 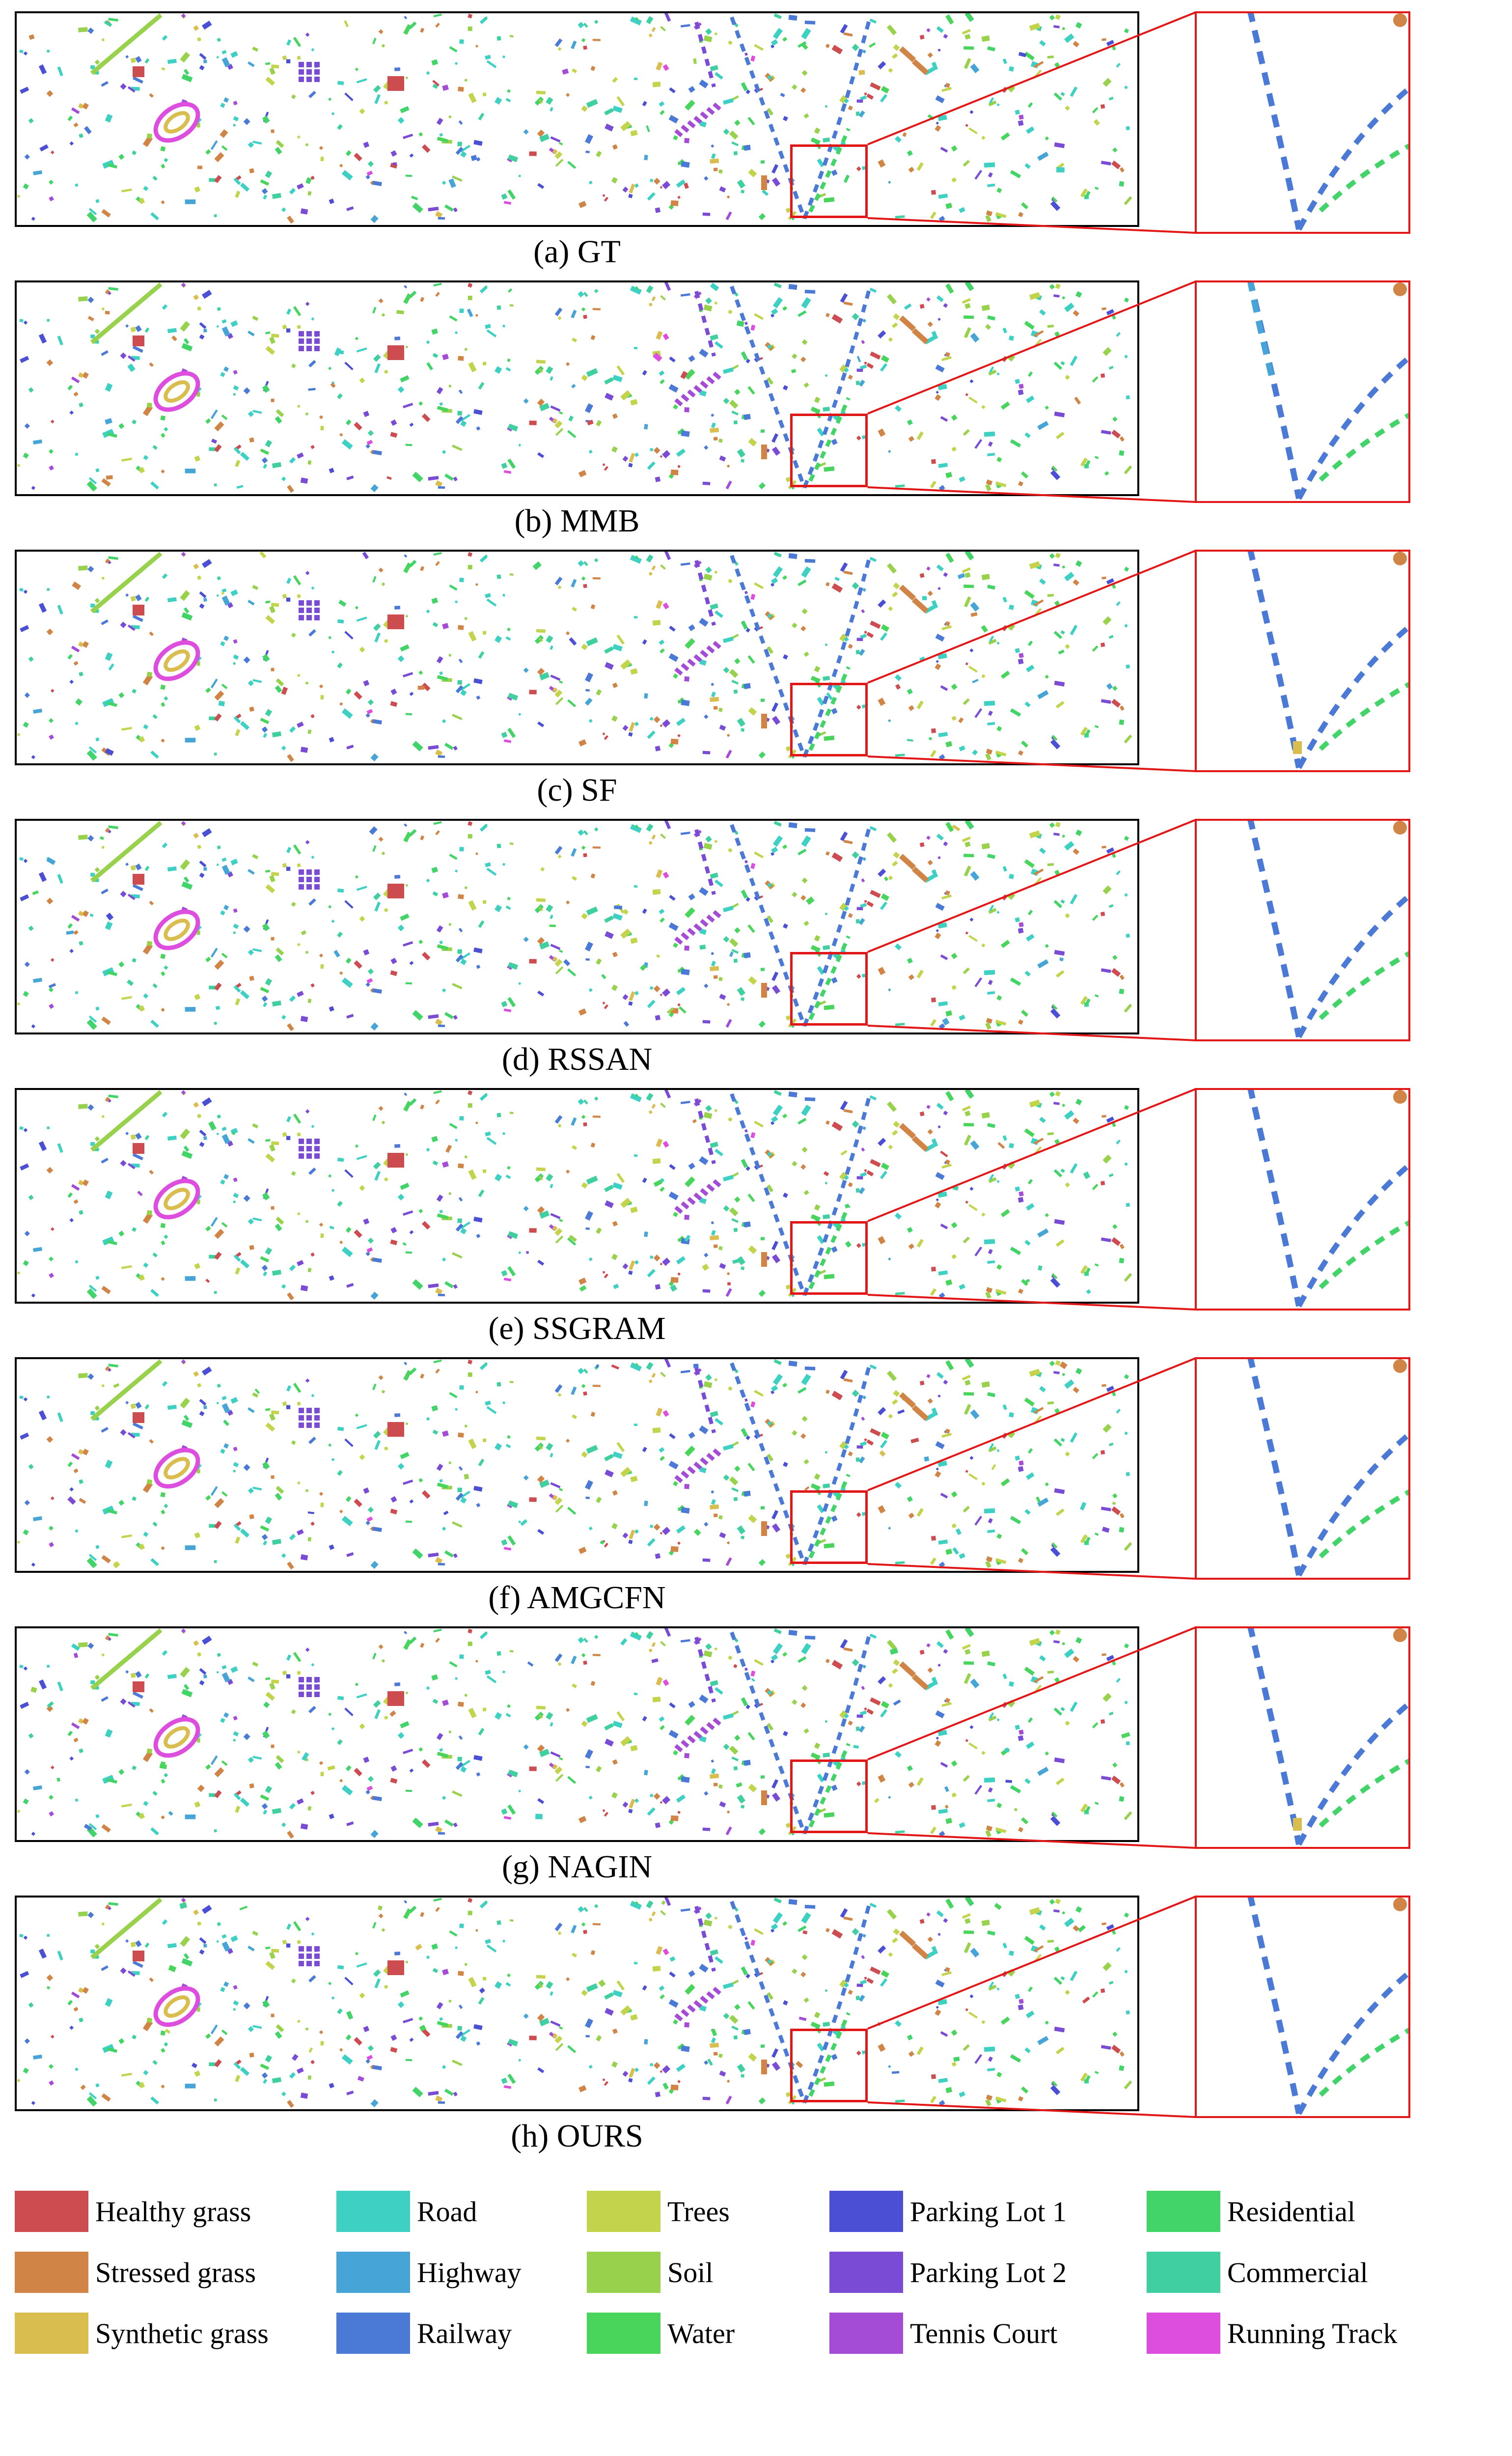 I want to click on legend-item-residential: Residential, so click(x=1314, y=2211).